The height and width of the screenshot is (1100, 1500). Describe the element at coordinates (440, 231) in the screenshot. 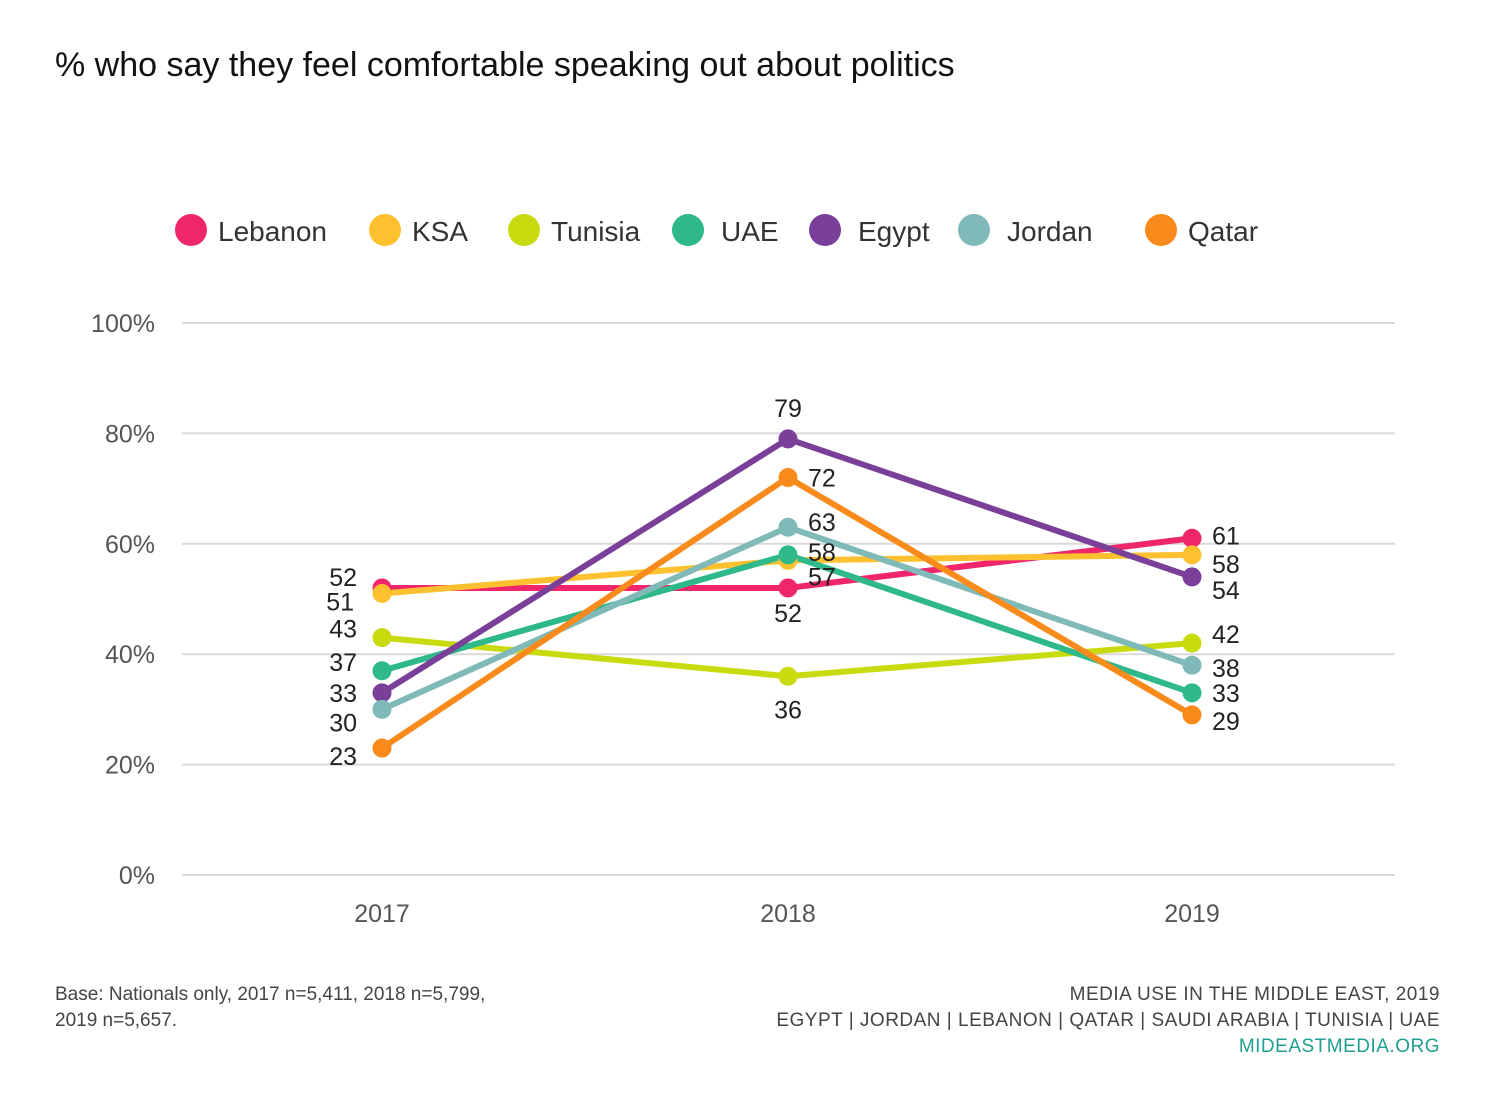

I see `legend-label: KSA` at that location.